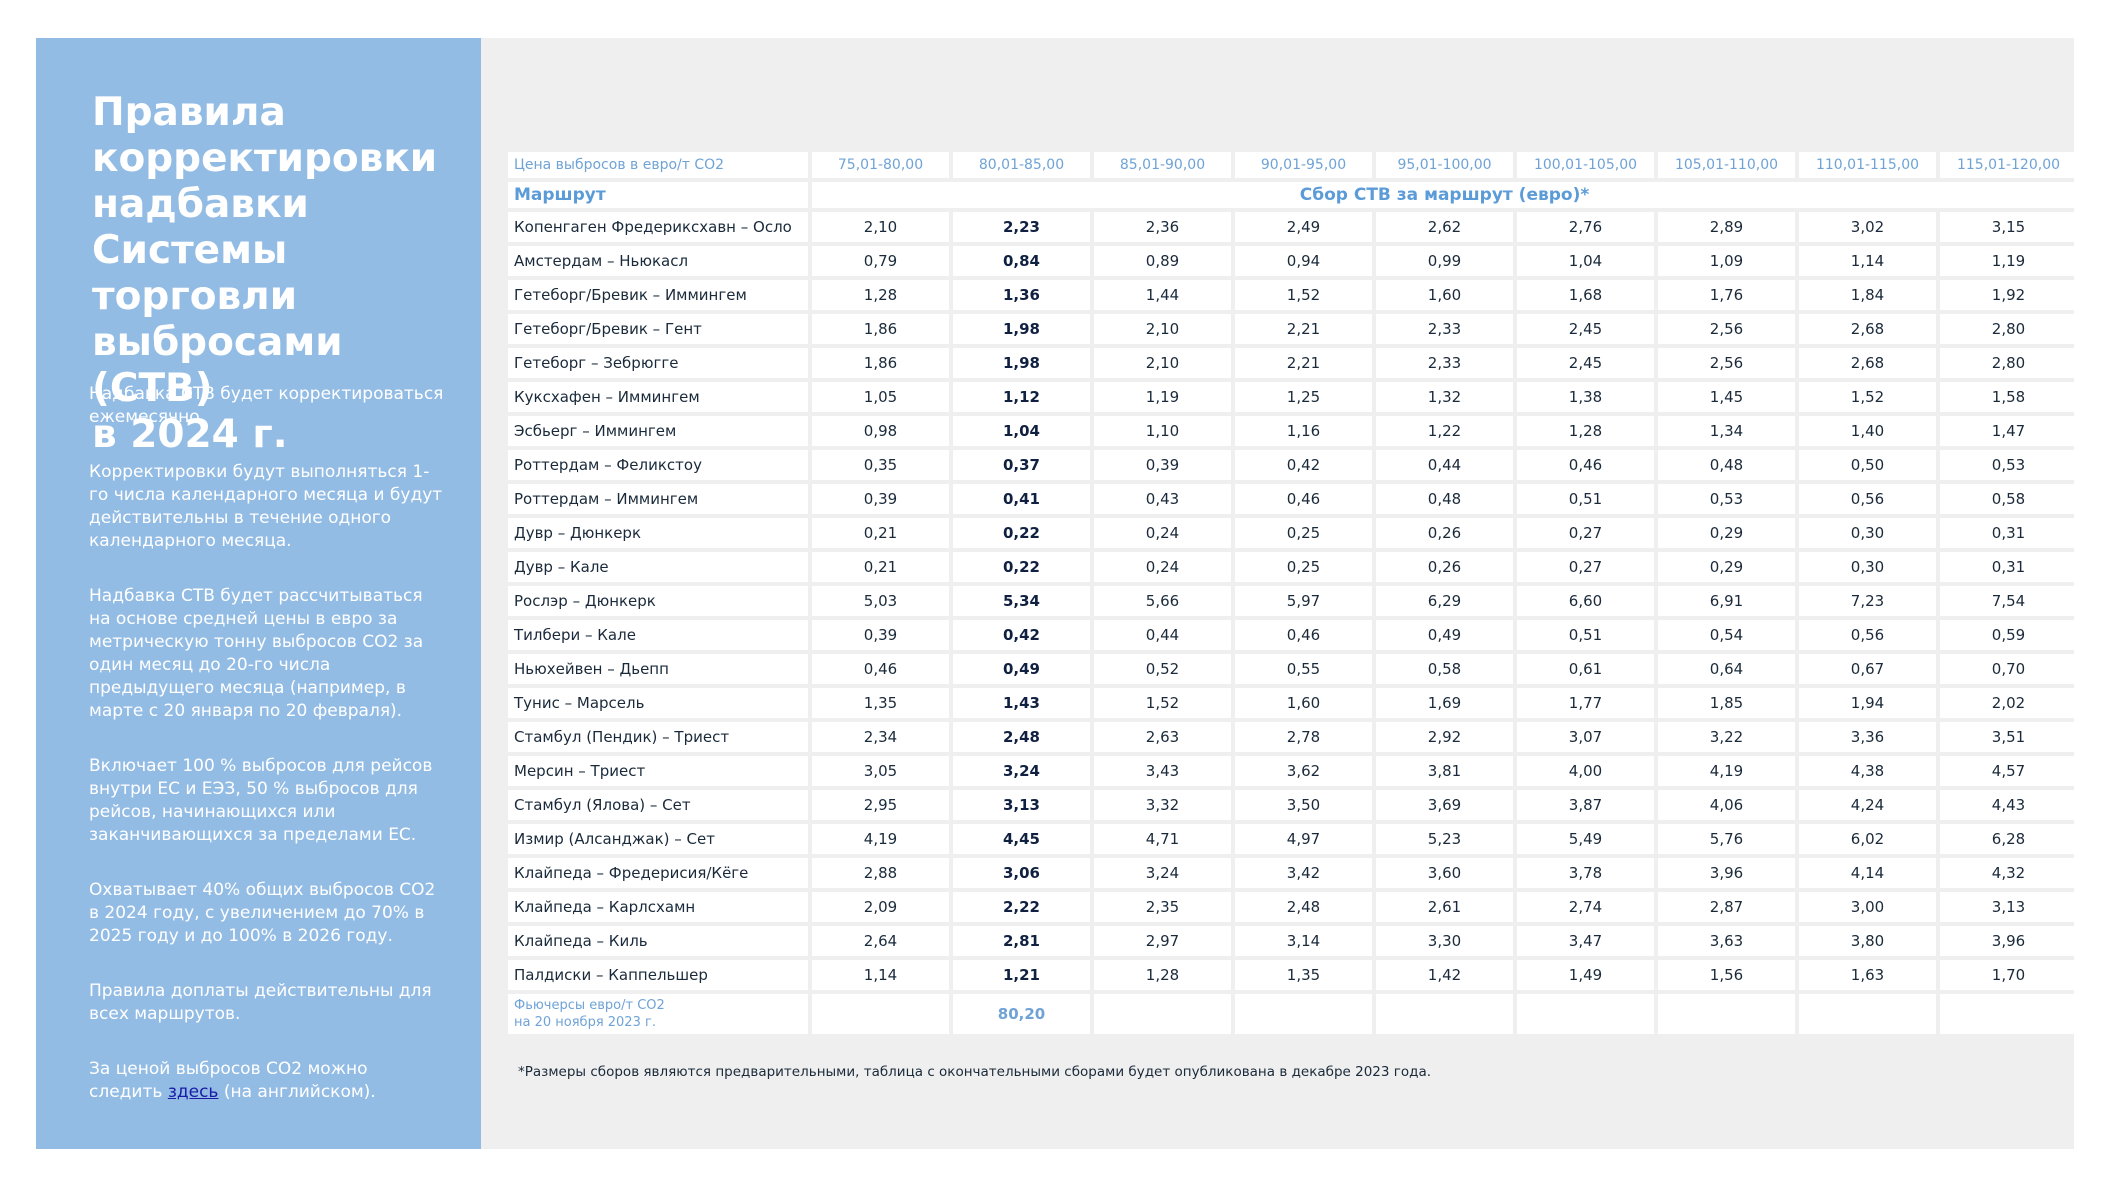 The width and height of the screenshot is (2112, 1188). I want to click on route-name: Стамбул (Пендик) – Триест, so click(658, 737).